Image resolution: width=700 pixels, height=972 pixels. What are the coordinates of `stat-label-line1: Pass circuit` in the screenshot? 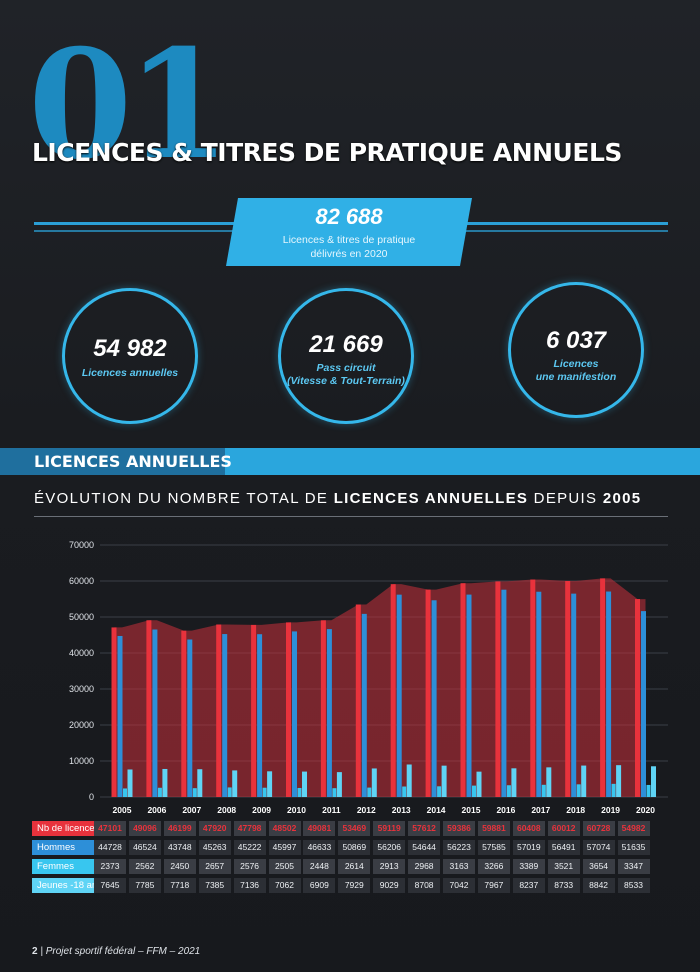 It's located at (346, 368).